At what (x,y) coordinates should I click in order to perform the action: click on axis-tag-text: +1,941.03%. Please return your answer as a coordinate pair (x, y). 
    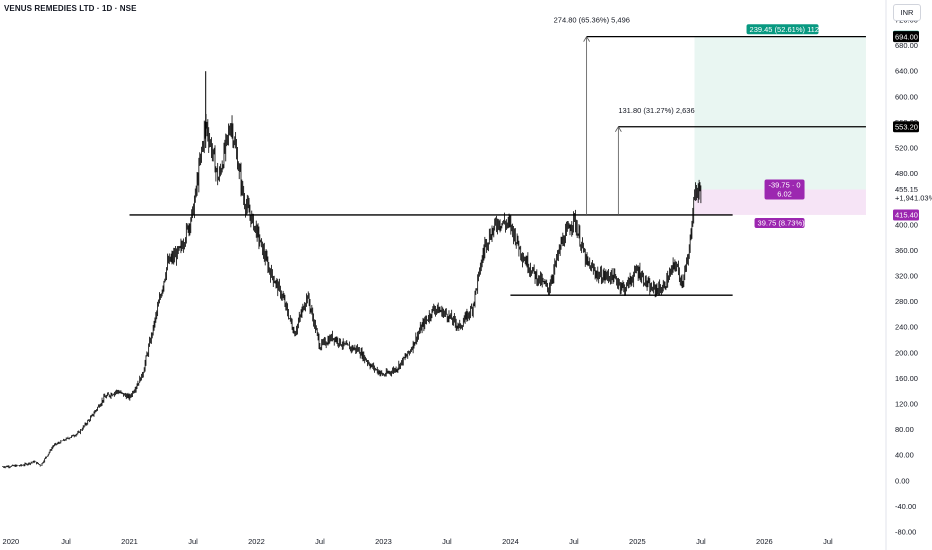
    Looking at the image, I should click on (913, 198).